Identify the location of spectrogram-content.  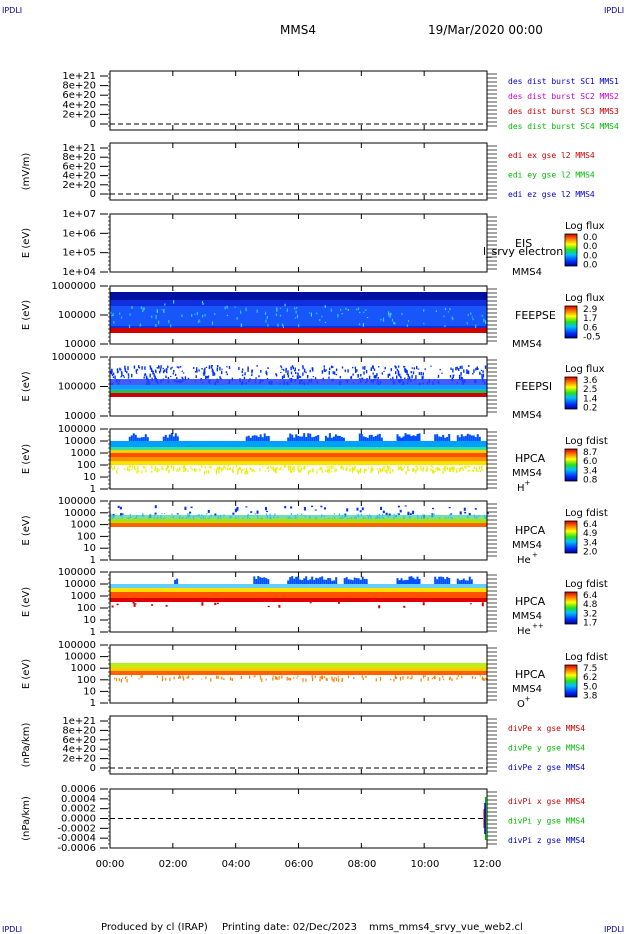
(298, 592).